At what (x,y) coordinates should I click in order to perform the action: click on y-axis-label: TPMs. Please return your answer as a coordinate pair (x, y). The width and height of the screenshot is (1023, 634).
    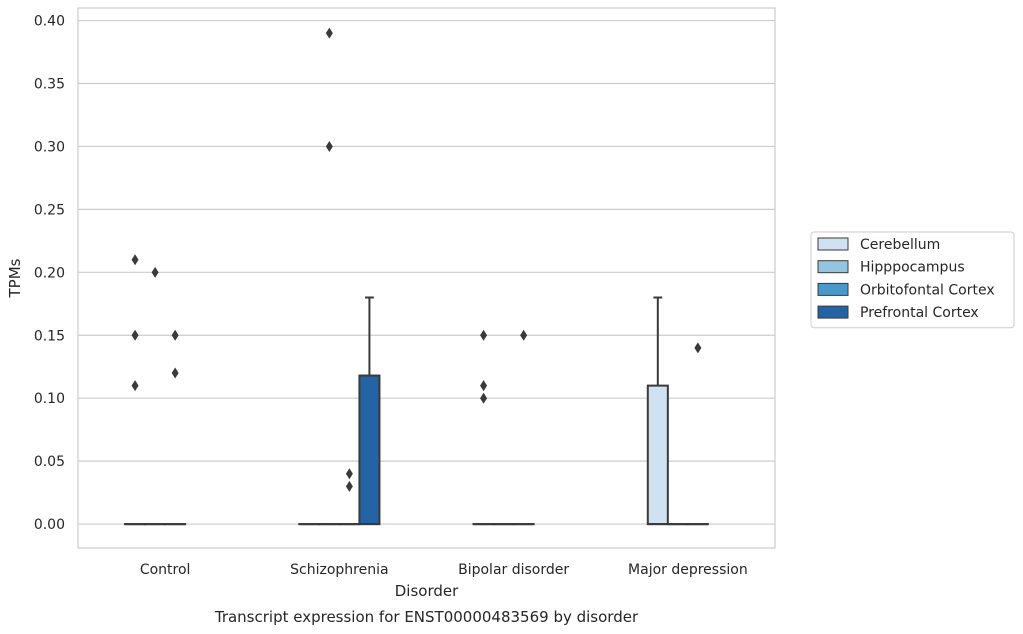
    Looking at the image, I should click on (15, 278).